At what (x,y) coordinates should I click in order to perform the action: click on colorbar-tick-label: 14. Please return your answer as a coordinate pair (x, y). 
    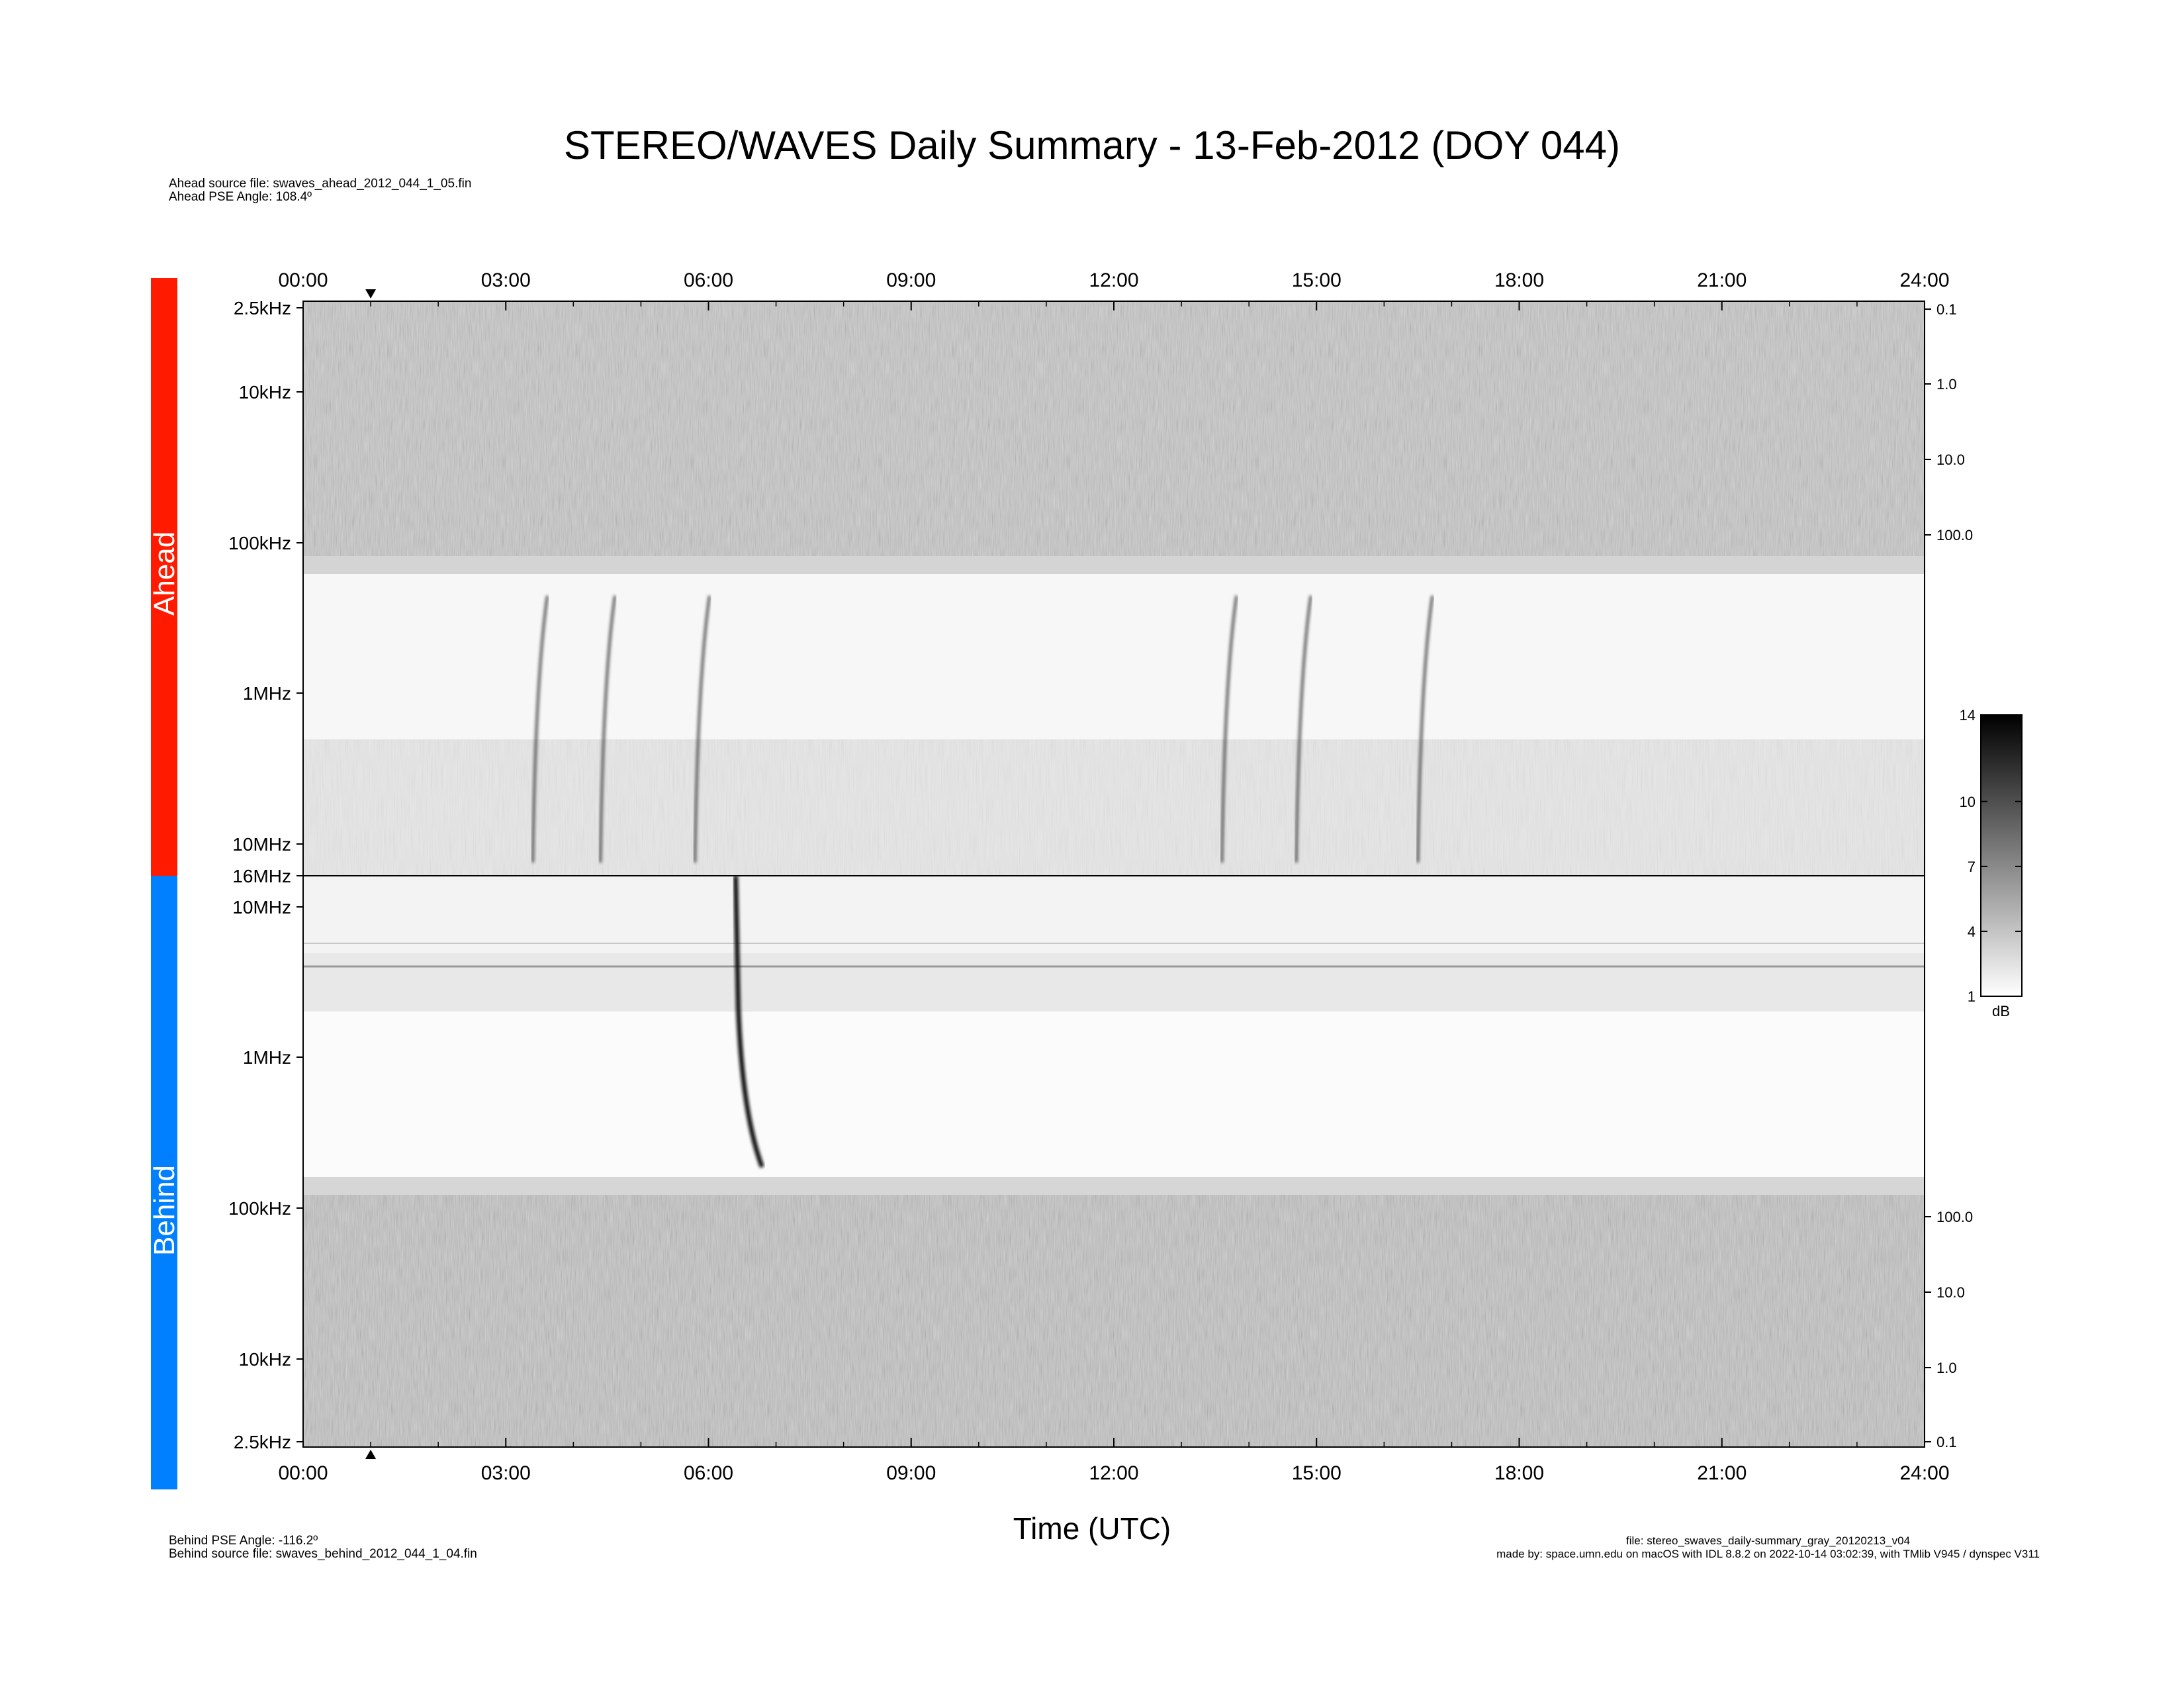
    Looking at the image, I should click on (1968, 715).